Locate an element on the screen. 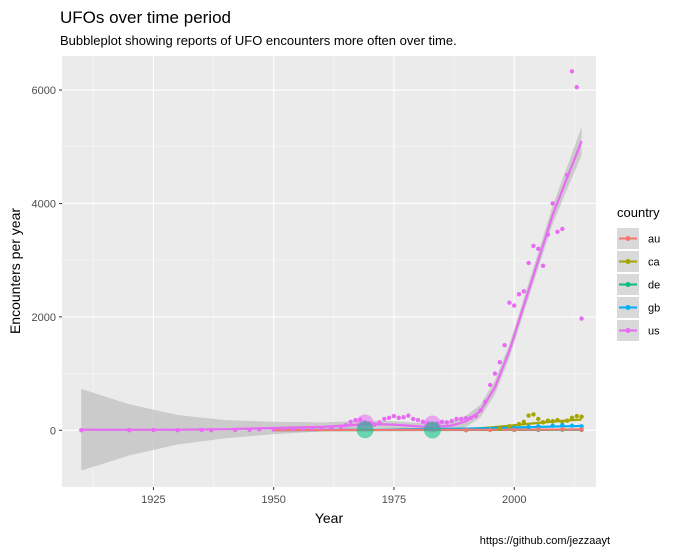 The width and height of the screenshot is (681, 553). x-tick-label: 1925 is located at coordinates (153, 500).